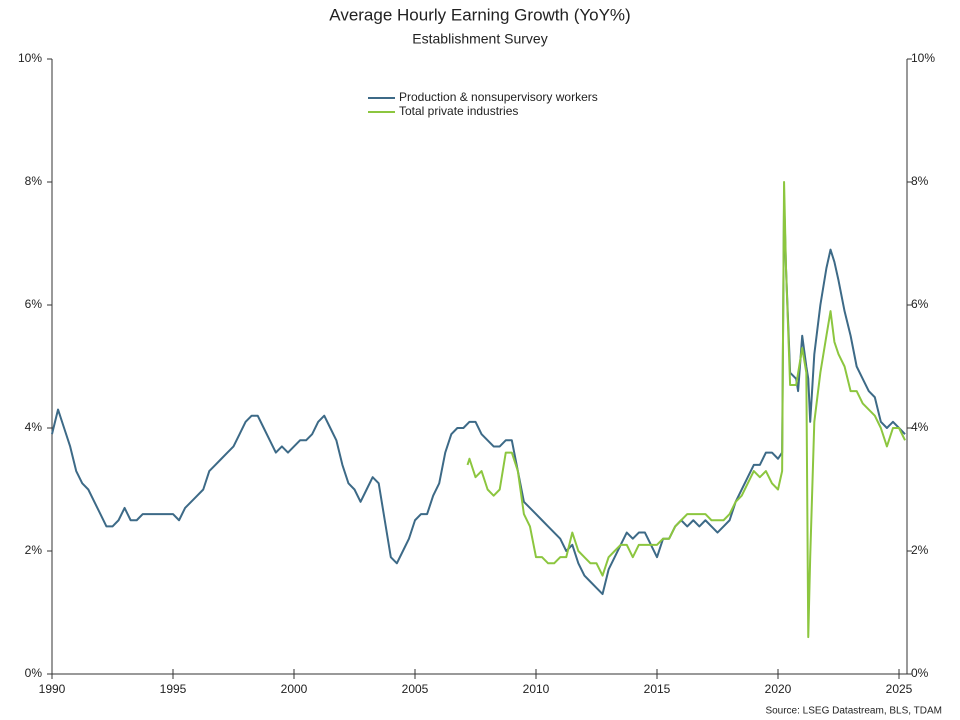 The height and width of the screenshot is (720, 960). I want to click on y-tick-label: 10%, so click(30, 58).